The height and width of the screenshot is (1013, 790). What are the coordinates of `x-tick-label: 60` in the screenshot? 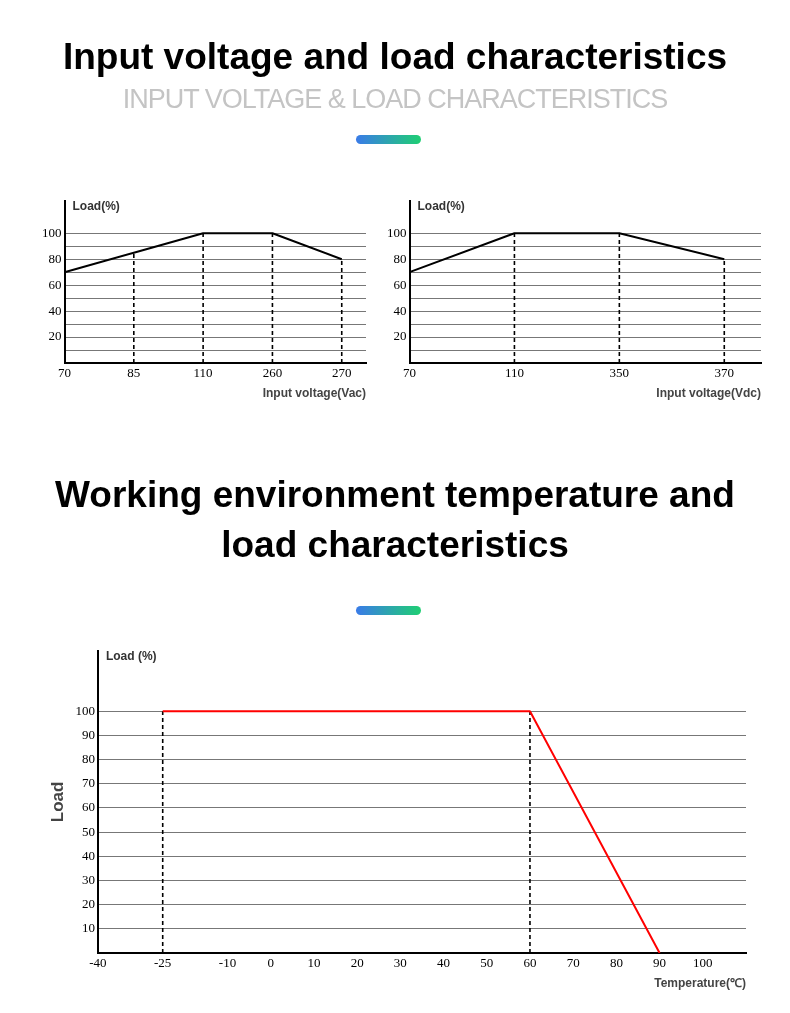 It's located at (530, 963).